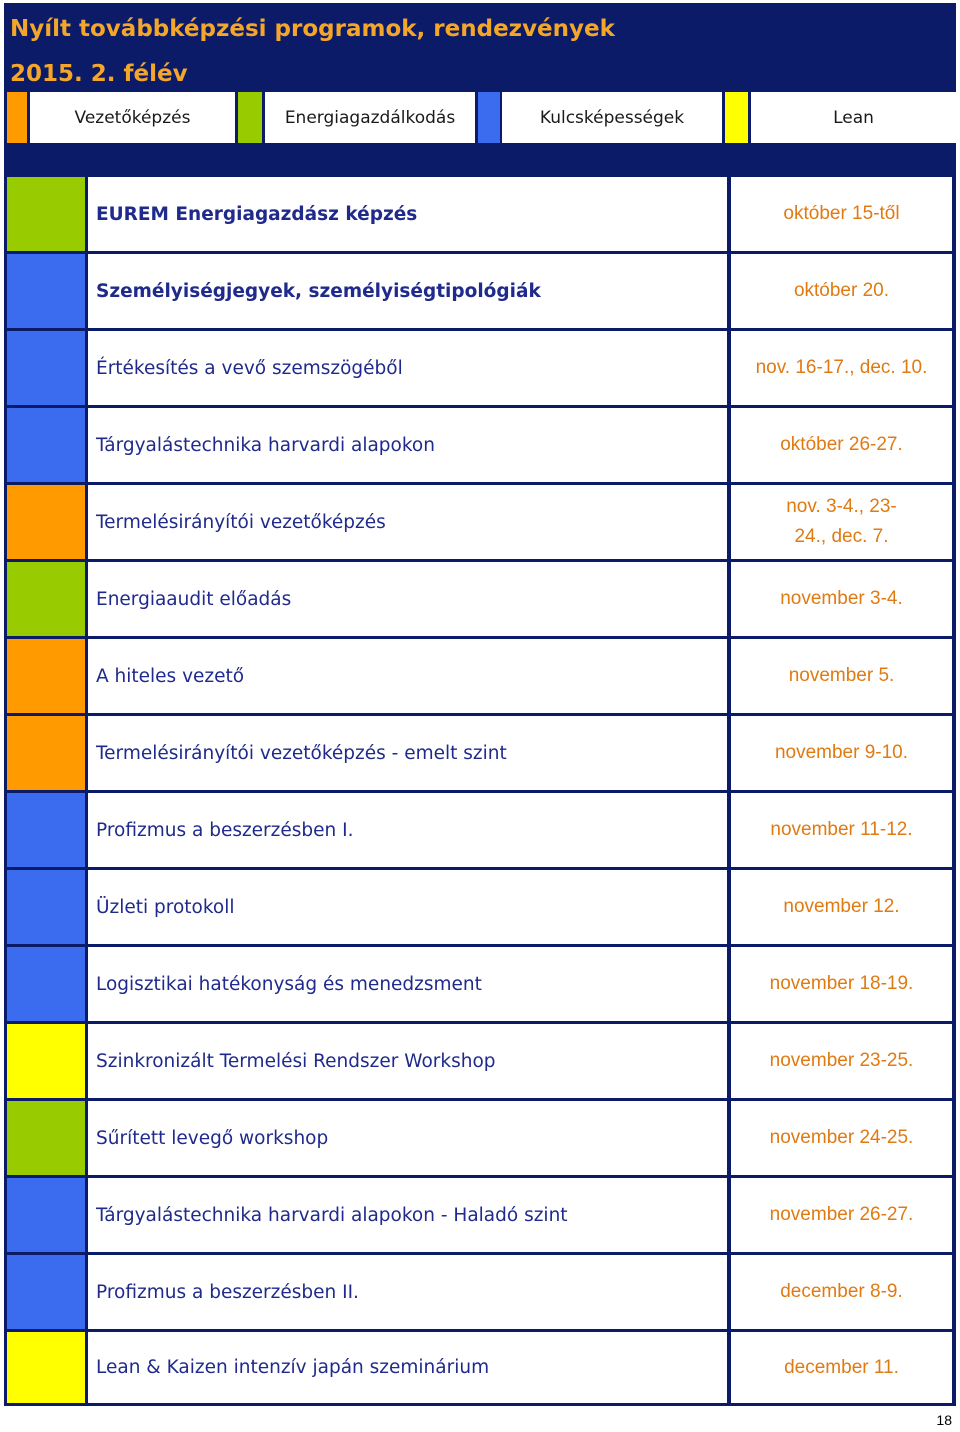  I want to click on program-date: november 23-25., so click(841, 1061).